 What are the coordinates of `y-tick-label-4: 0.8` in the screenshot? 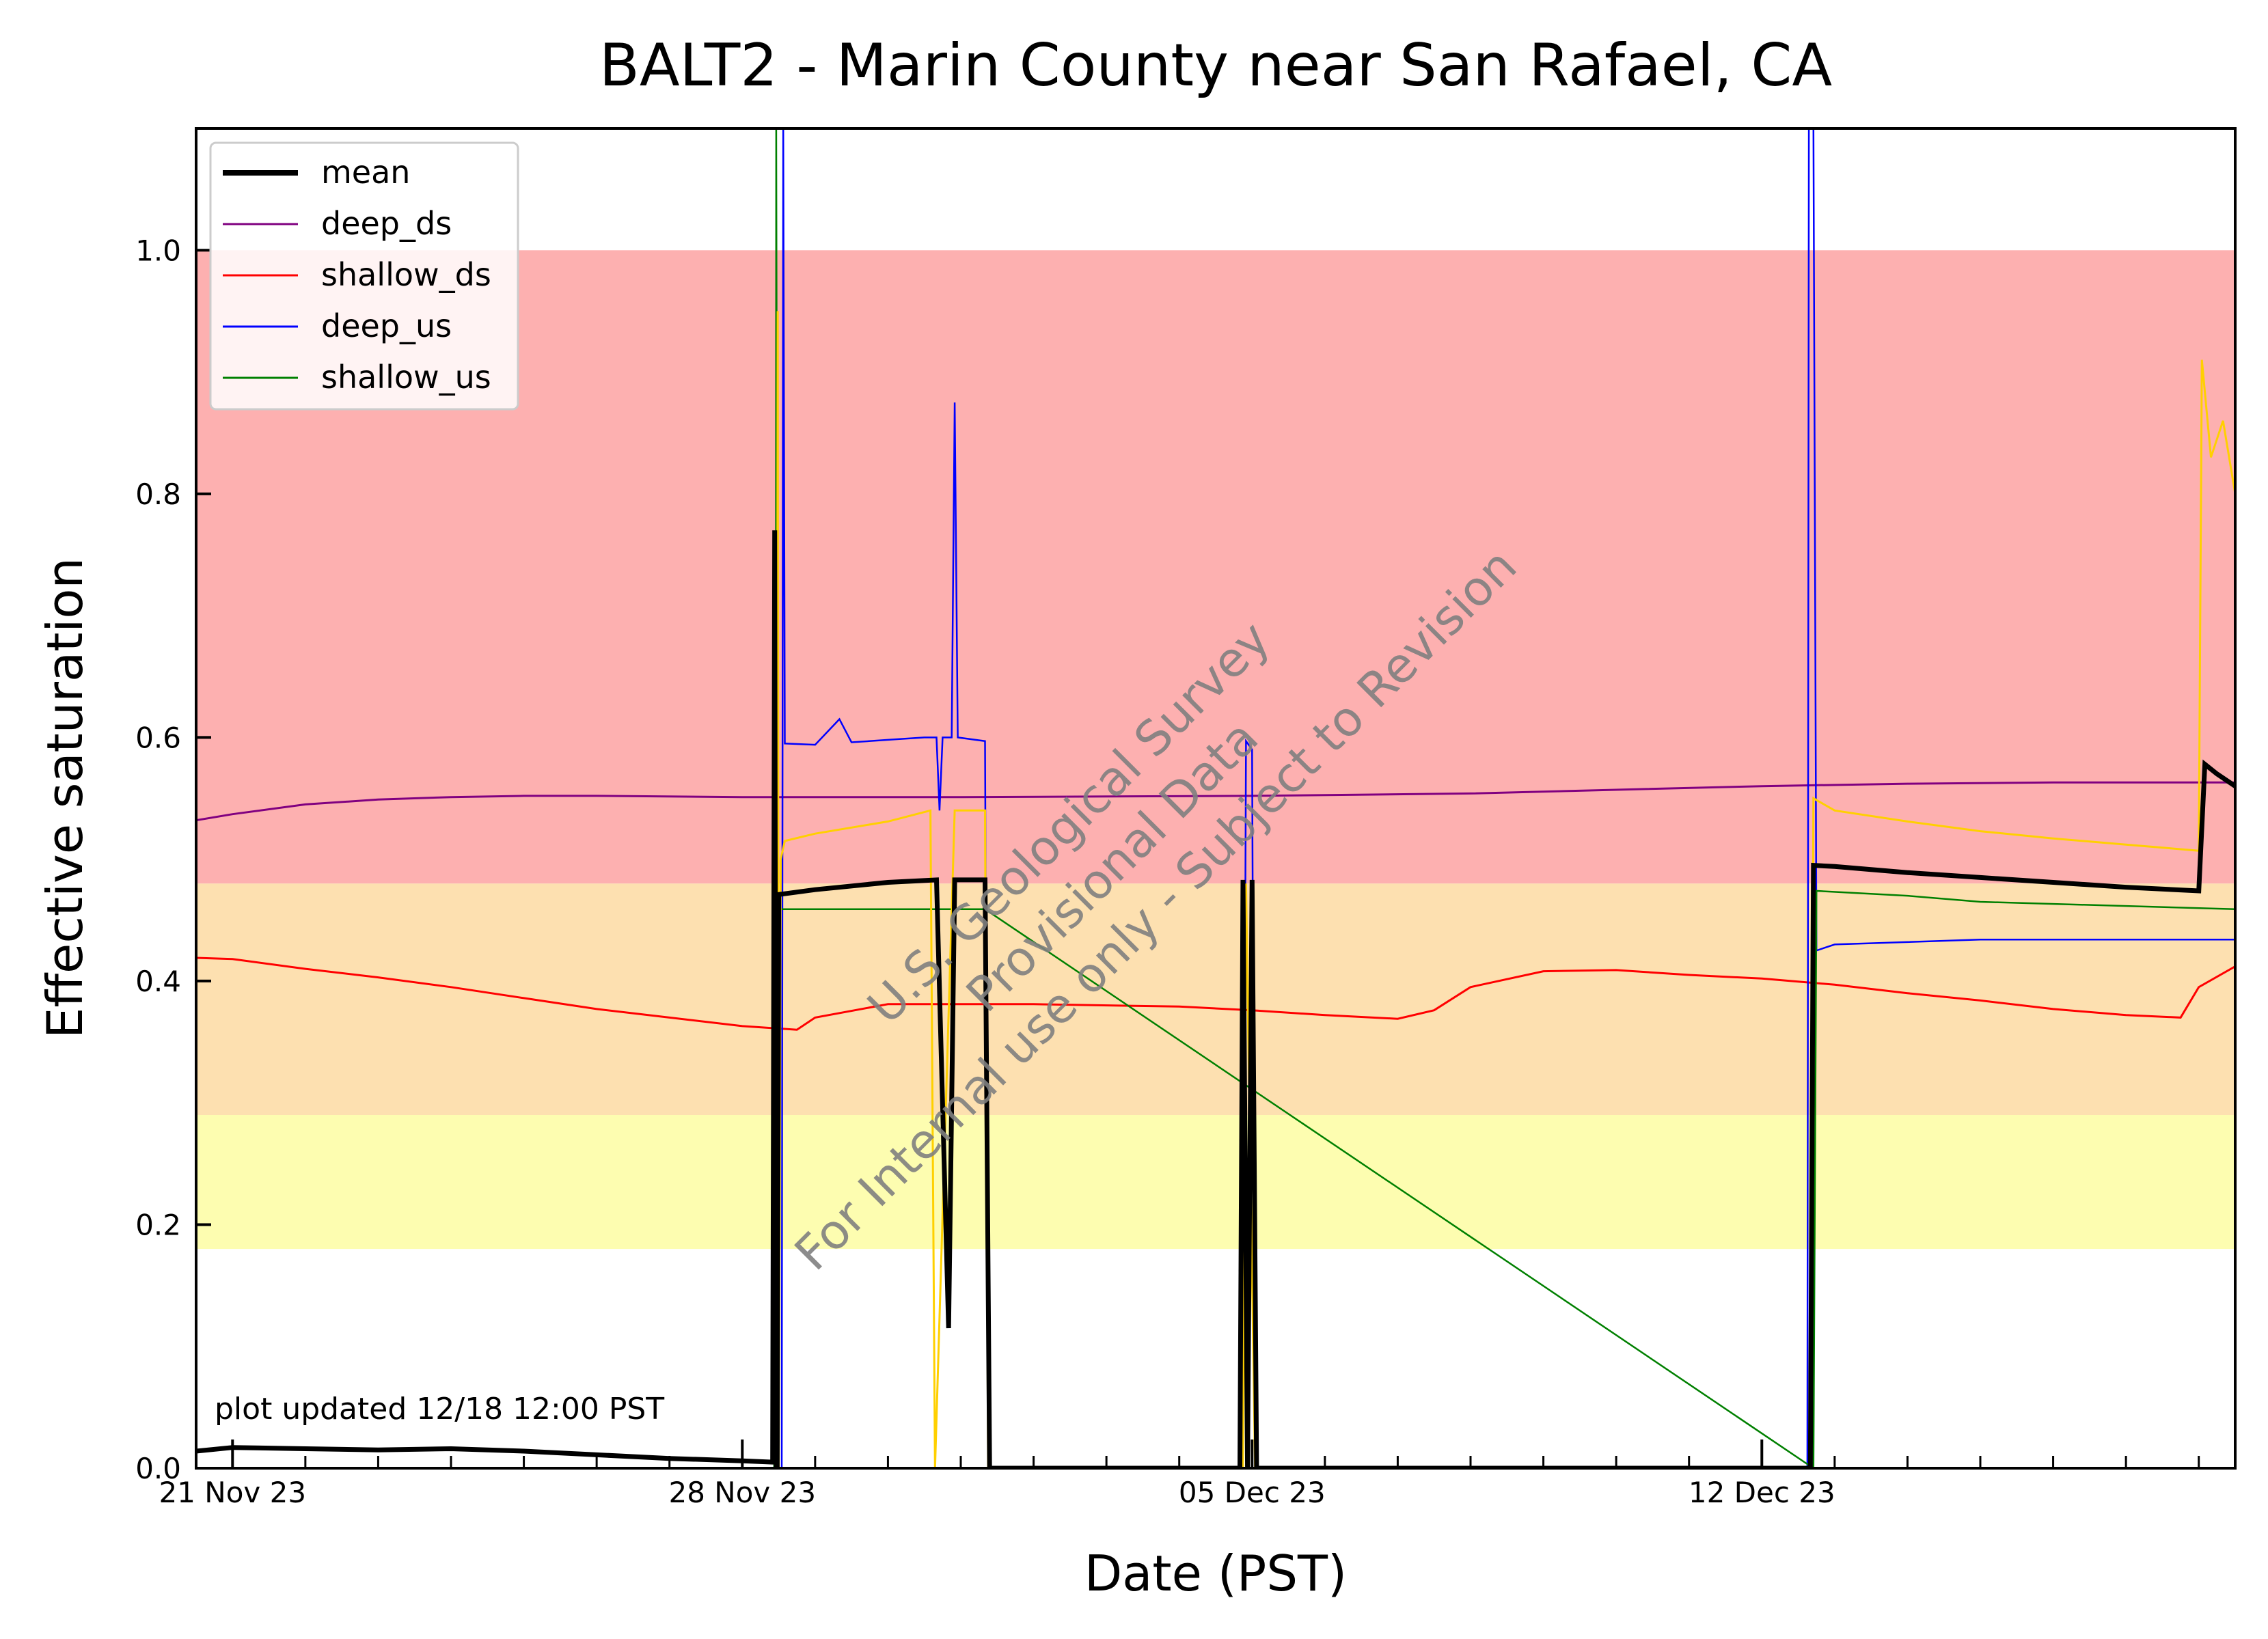 It's located at (158, 495).